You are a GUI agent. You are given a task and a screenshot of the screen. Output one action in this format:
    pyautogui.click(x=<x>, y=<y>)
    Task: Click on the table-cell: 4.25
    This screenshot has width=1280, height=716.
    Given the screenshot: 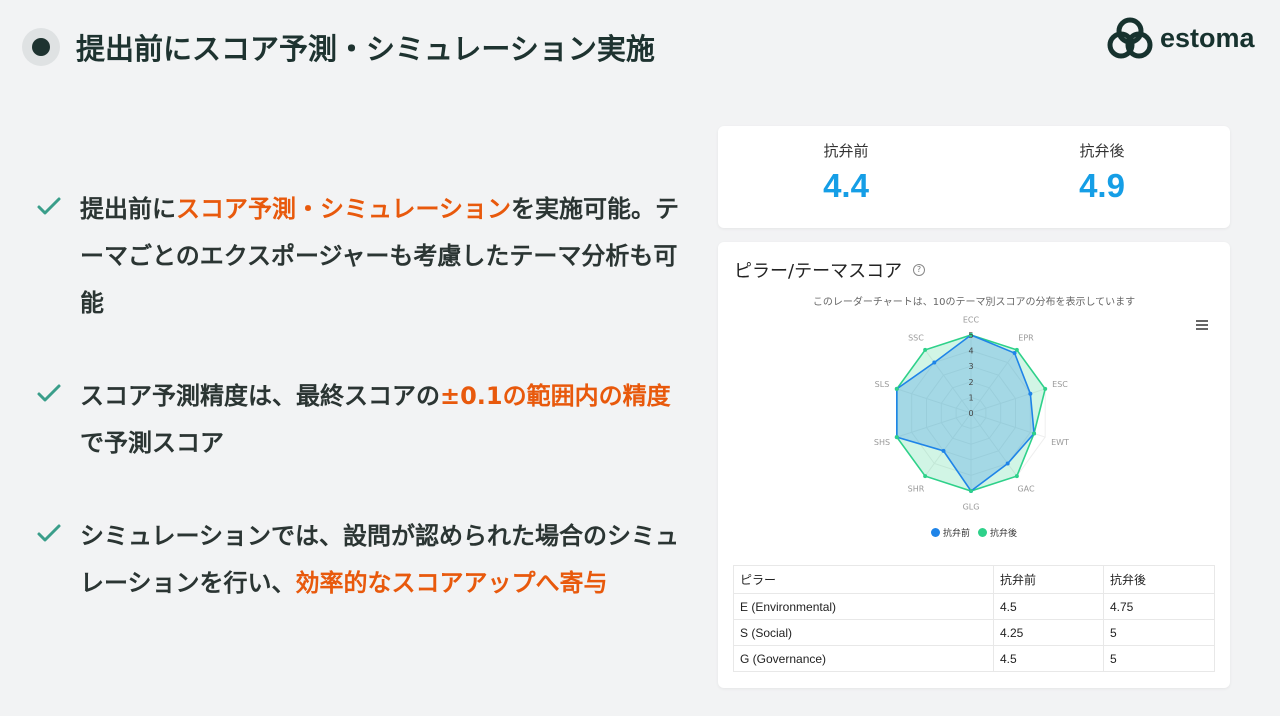 What is the action you would take?
    pyautogui.click(x=1048, y=632)
    